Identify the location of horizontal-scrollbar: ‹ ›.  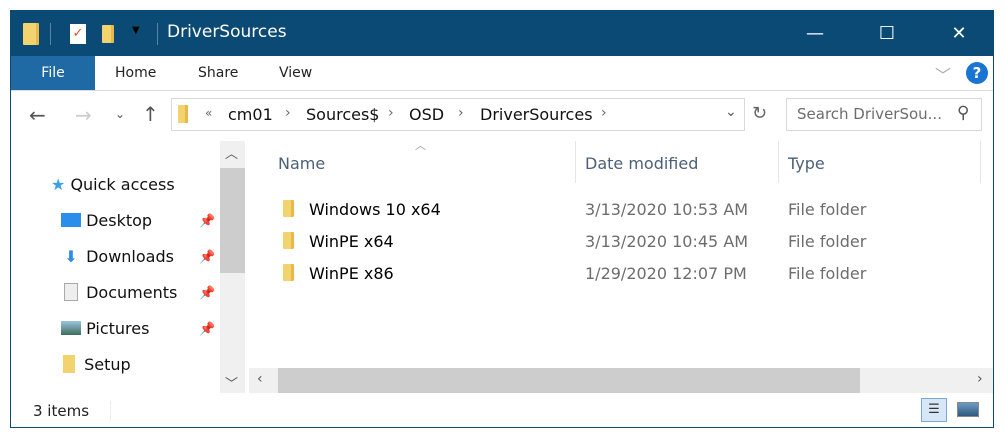
(621, 380).